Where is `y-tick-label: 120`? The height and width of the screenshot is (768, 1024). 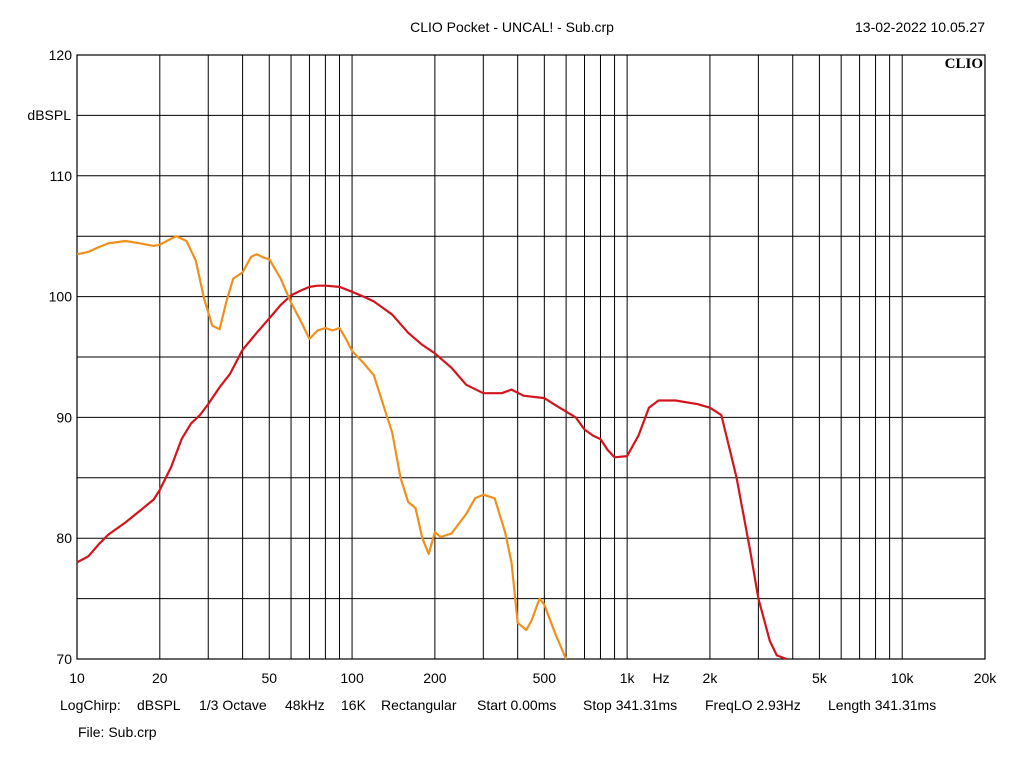
y-tick-label: 120 is located at coordinates (61, 55).